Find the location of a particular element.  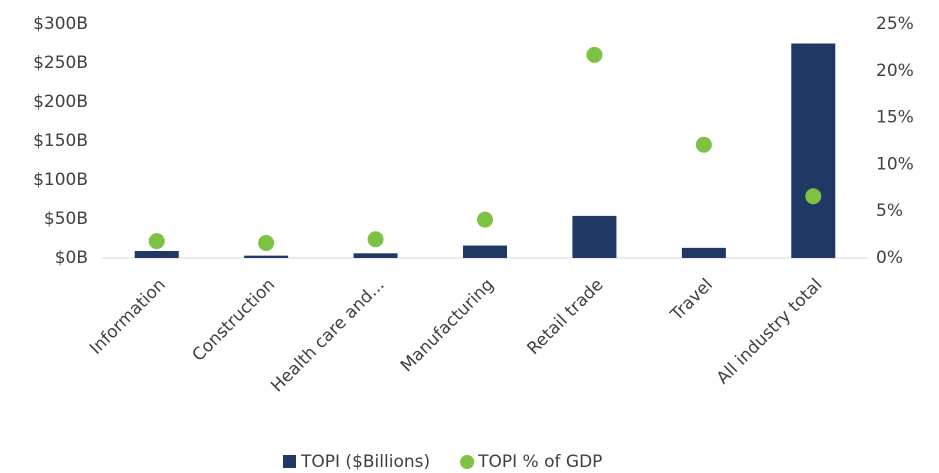

x-tick-label: Retail trade is located at coordinates (566, 317).